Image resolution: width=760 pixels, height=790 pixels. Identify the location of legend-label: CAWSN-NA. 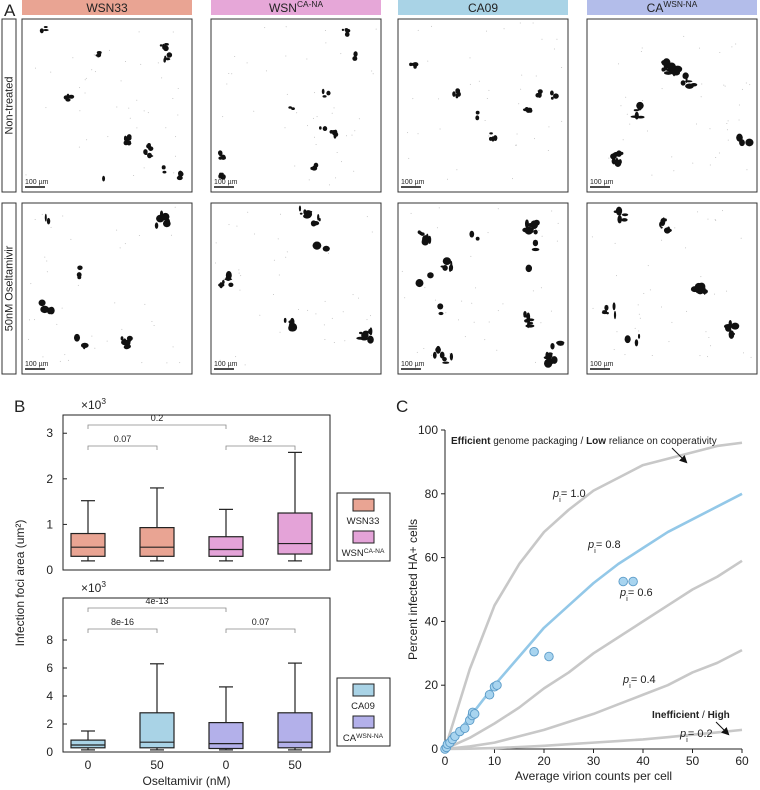
(363, 739).